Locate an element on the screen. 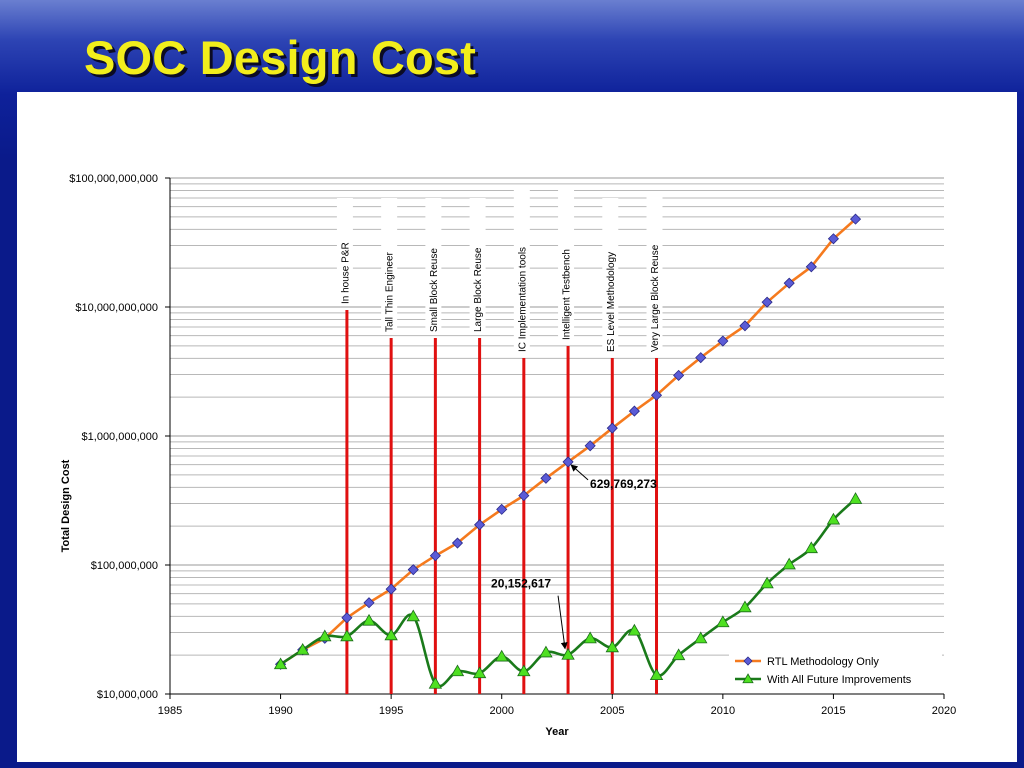 This screenshot has width=1024, height=768. x-tick-label: 2010 is located at coordinates (723, 711).